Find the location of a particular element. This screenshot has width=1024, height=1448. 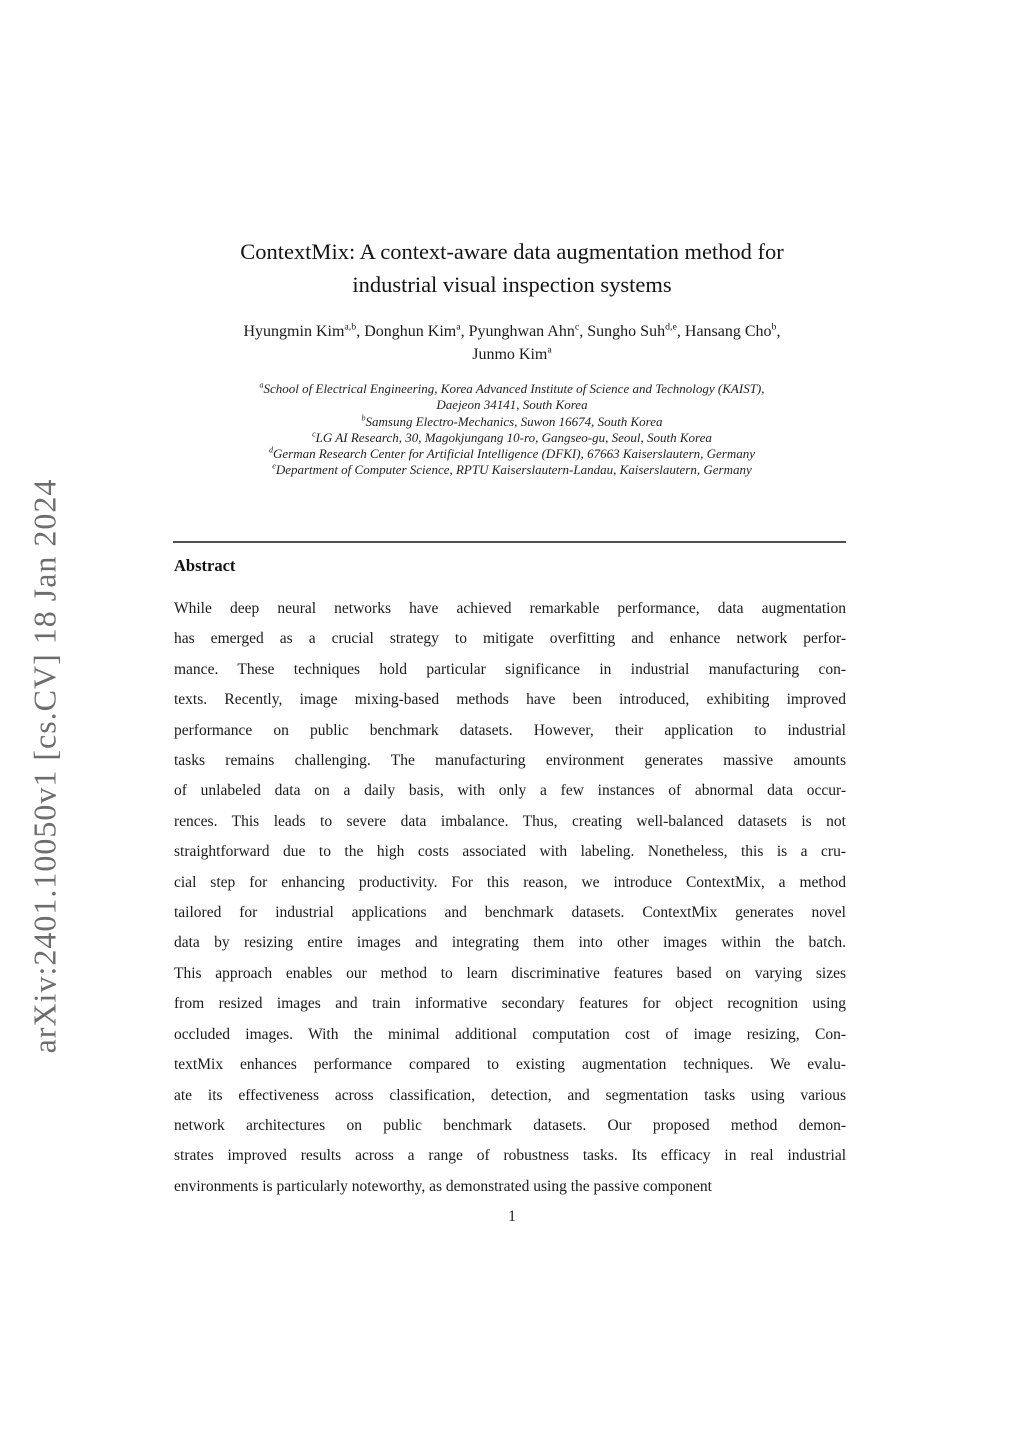

author-line2: Junmo Kima is located at coordinates (512, 353).